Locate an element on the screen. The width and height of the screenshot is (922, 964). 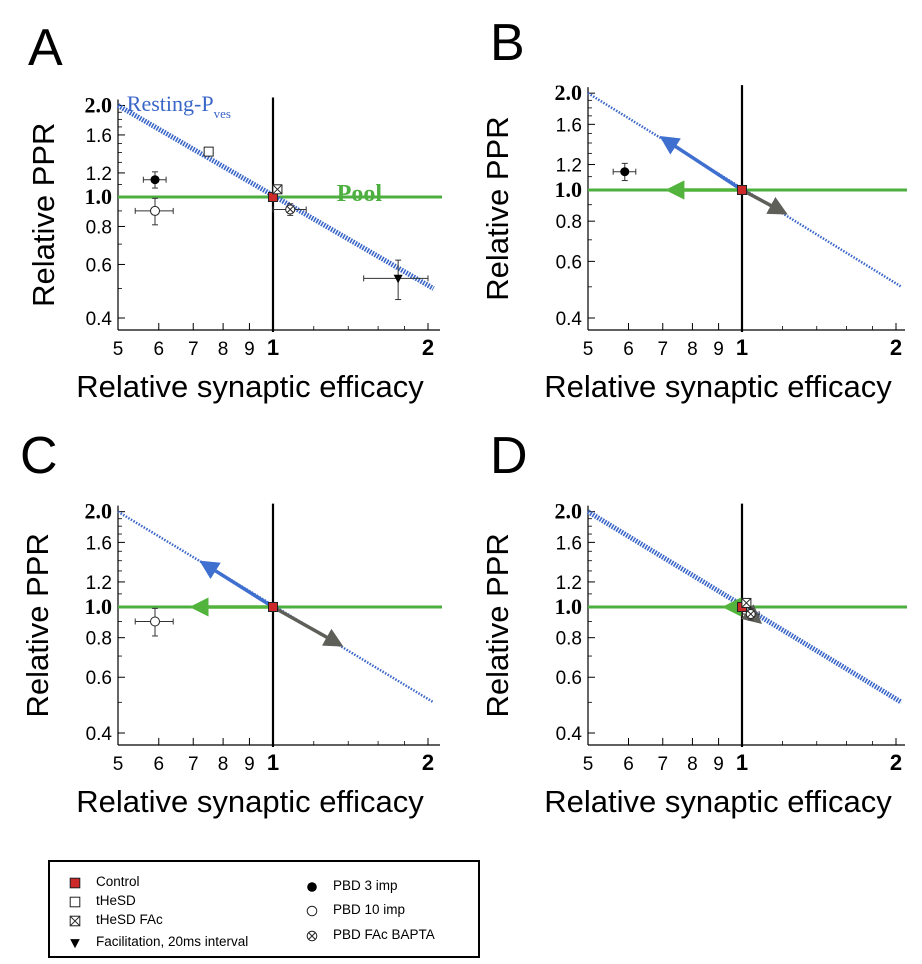
data-point-thesd is located at coordinates (208, 151).